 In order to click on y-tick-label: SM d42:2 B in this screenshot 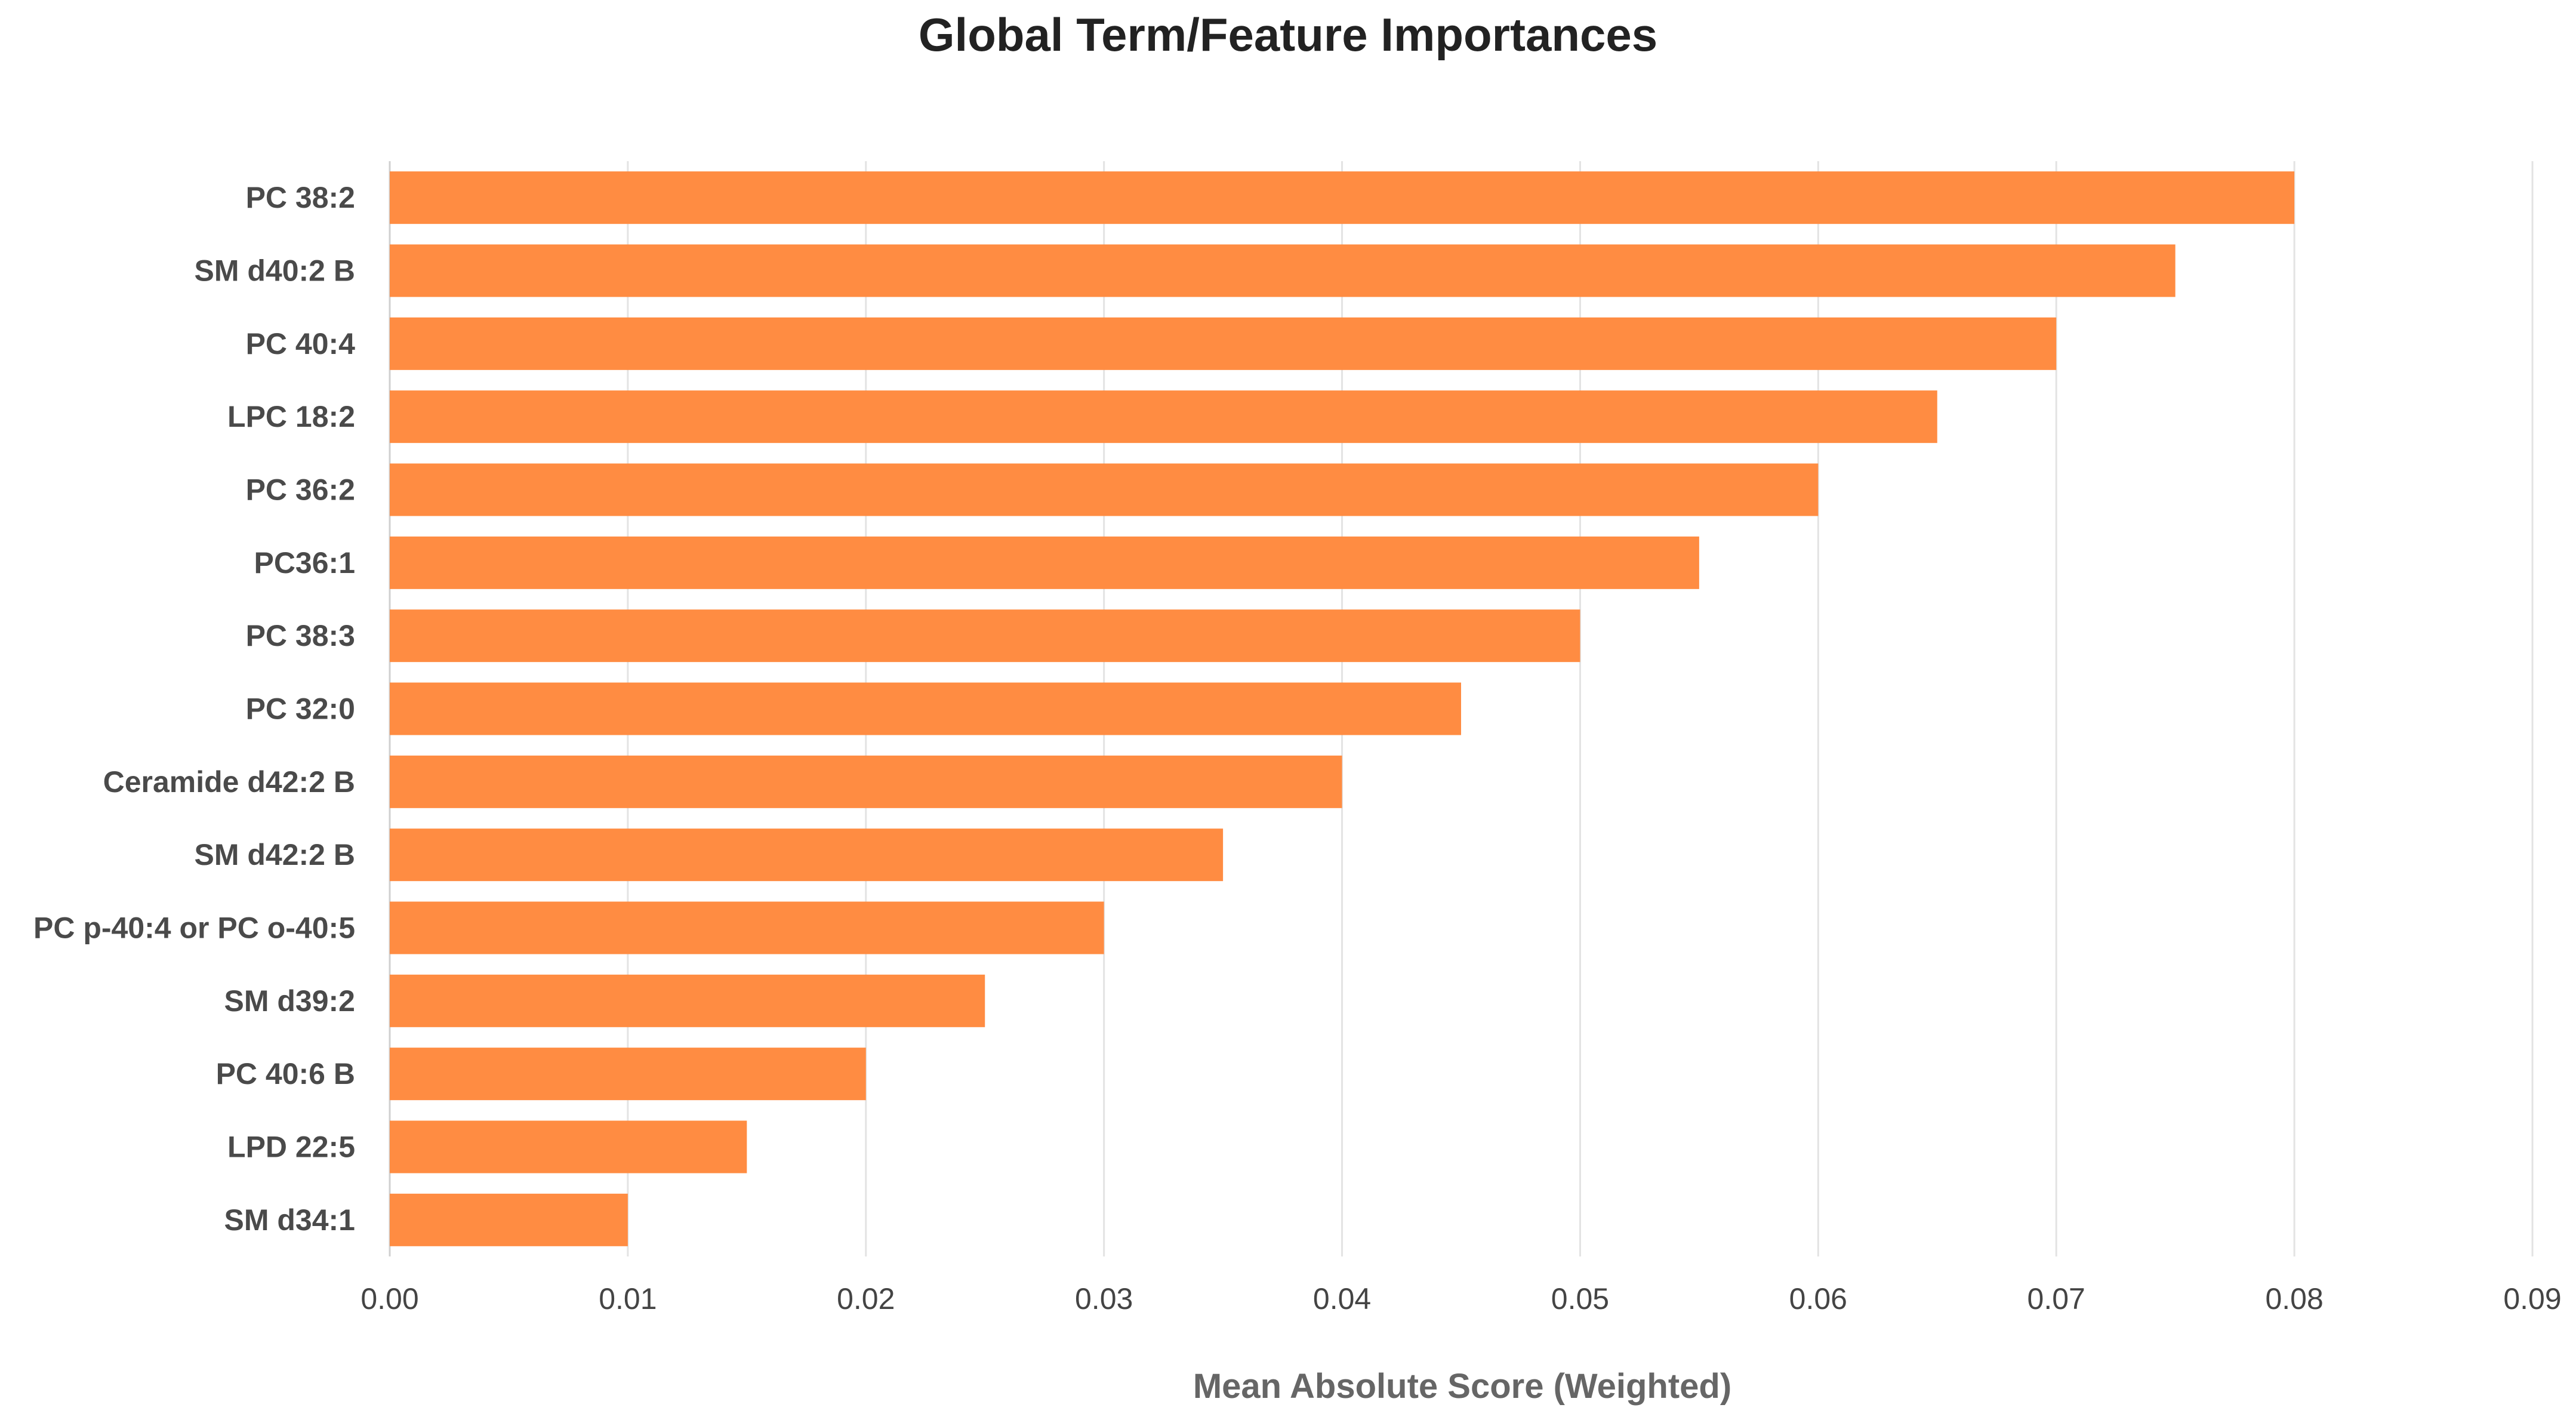, I will do `click(274, 855)`.